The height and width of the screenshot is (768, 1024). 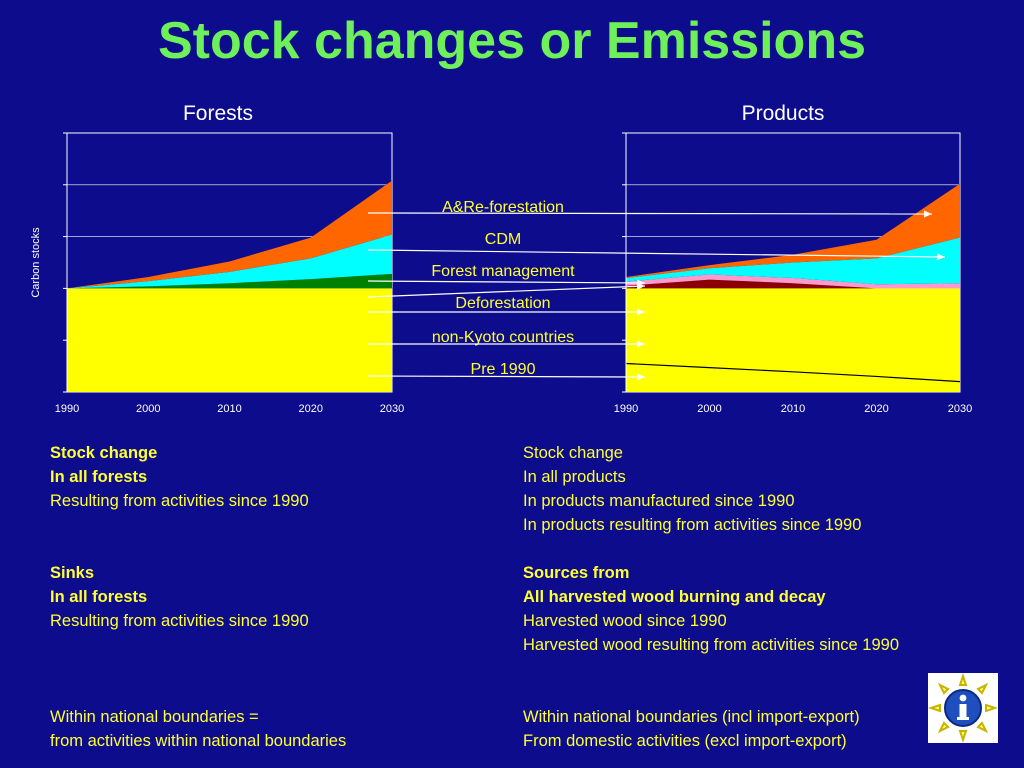 I want to click on area-forest-management, so click(x=229, y=281).